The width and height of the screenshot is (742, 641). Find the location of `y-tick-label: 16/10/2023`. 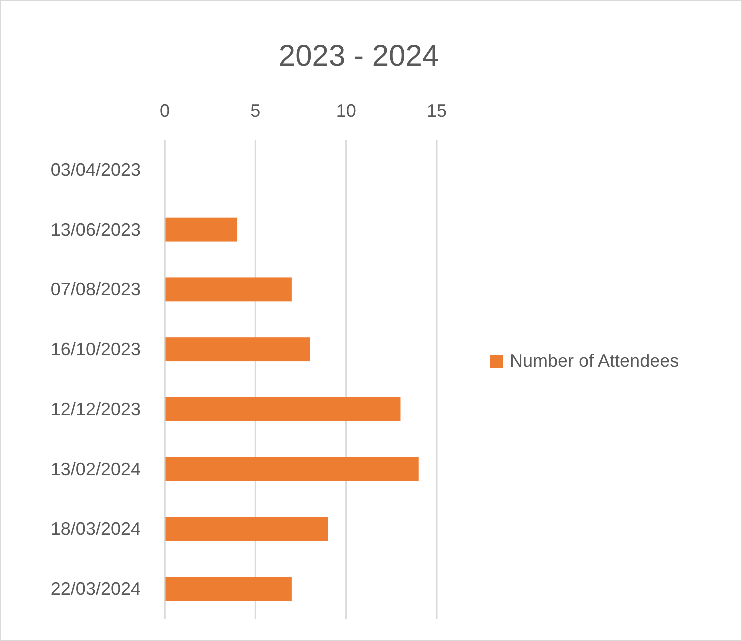

y-tick-label: 16/10/2023 is located at coordinates (95, 350).